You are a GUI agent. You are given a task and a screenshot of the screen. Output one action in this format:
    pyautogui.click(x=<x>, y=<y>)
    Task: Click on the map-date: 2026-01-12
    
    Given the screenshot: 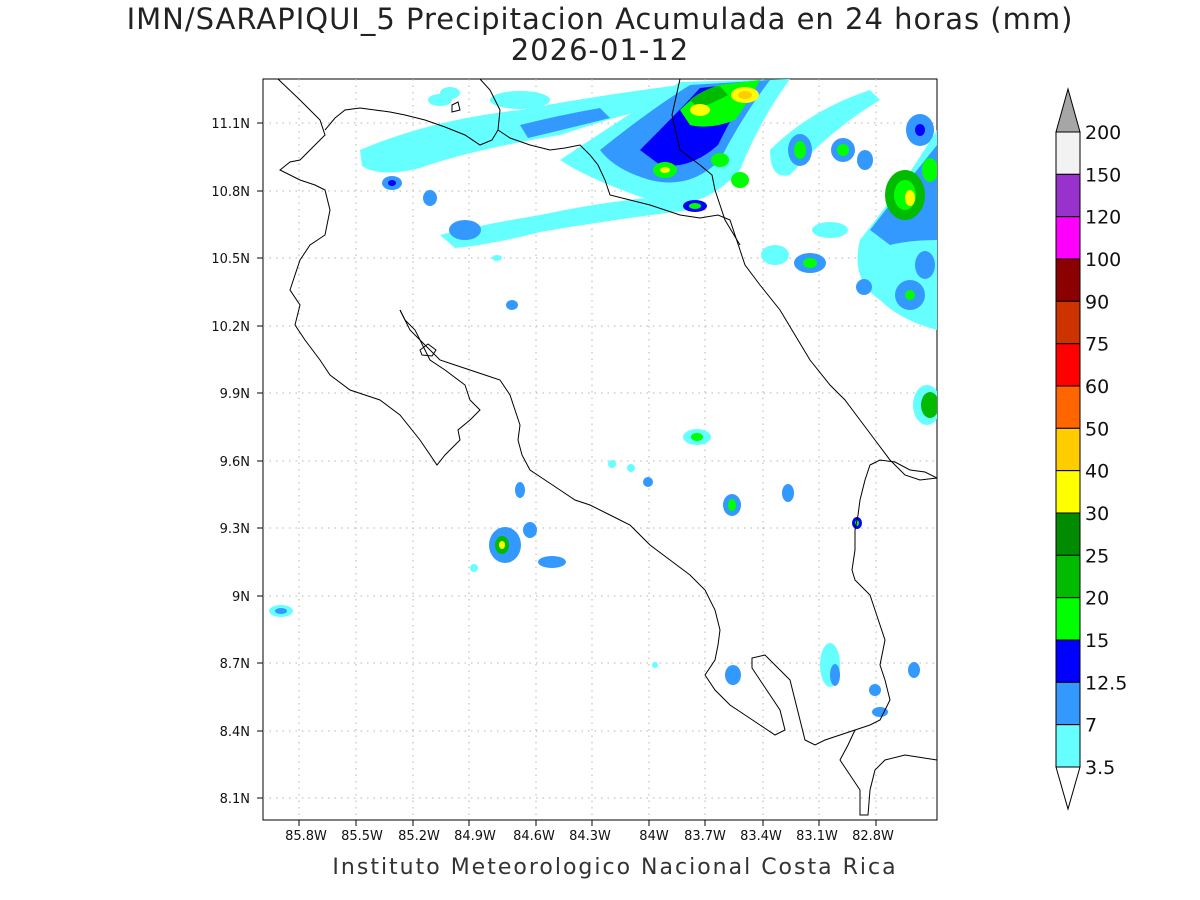 What is the action you would take?
    pyautogui.click(x=600, y=50)
    